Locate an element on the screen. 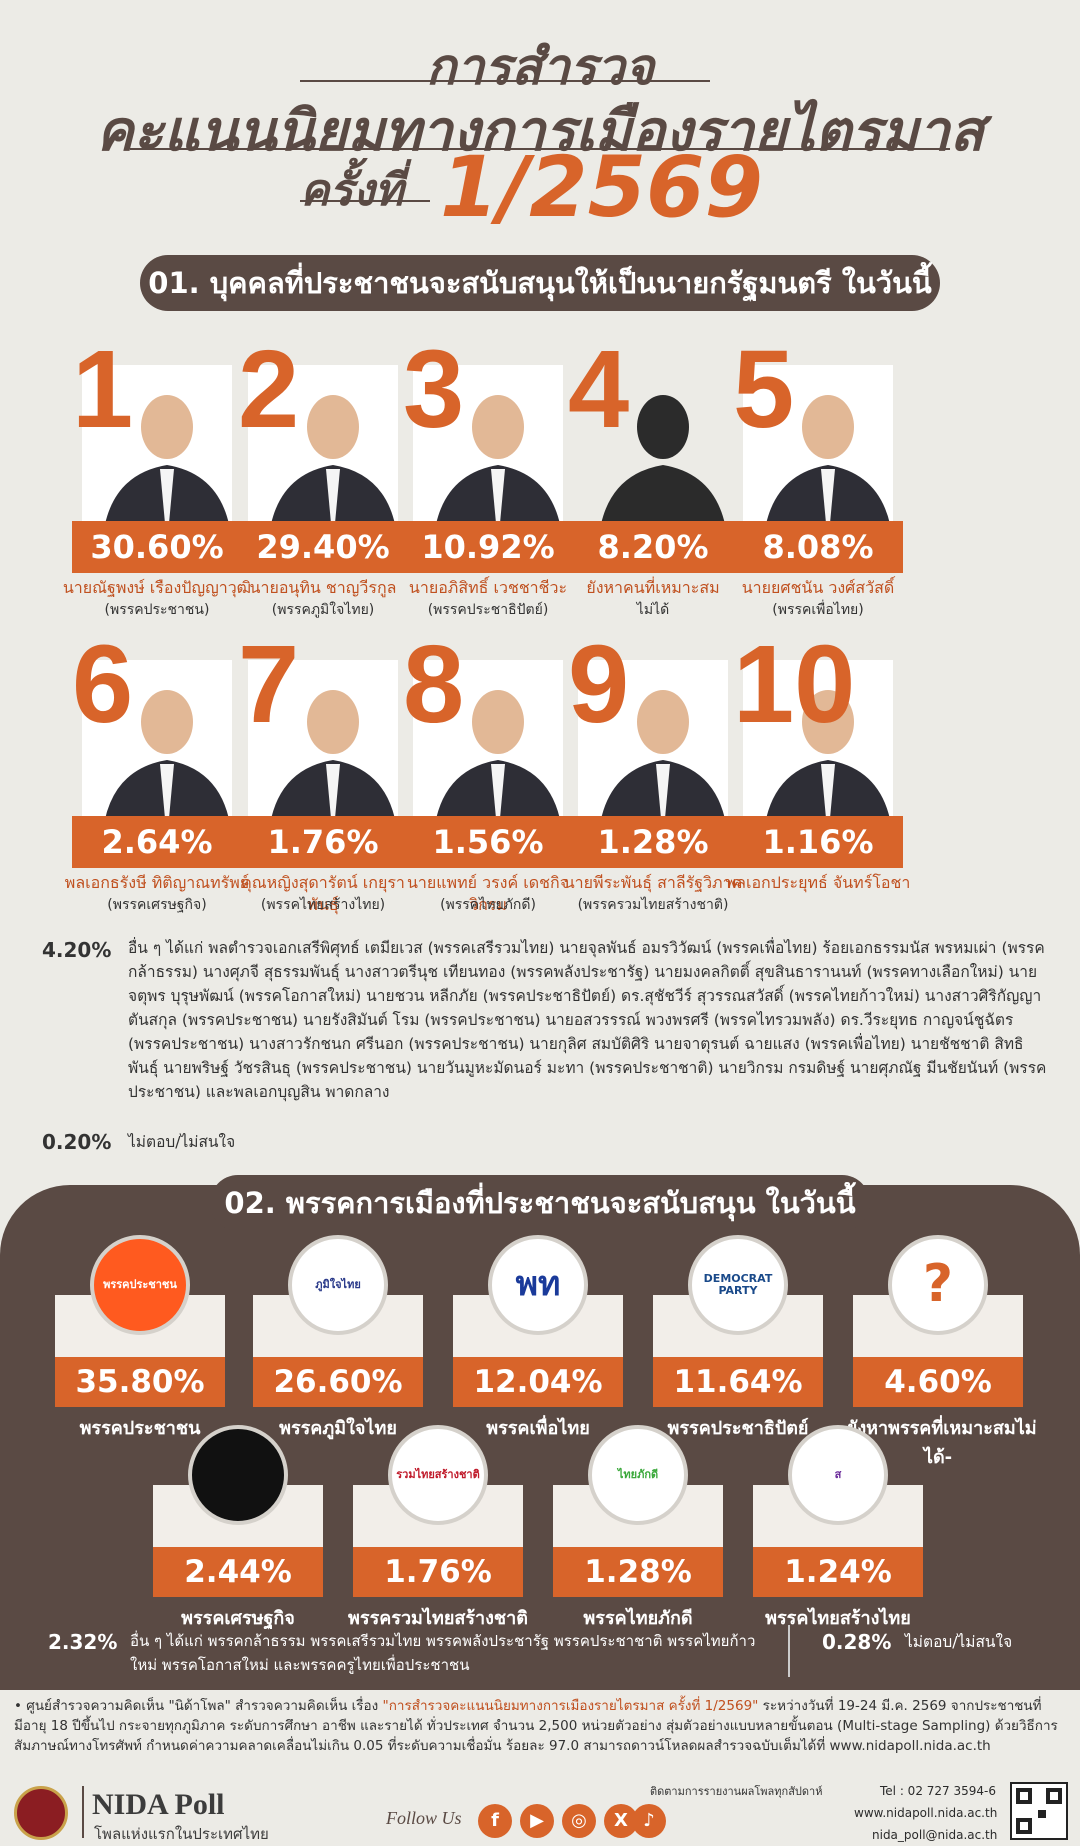  candidate-name: นายณัฐพงษ์ เรืองปัญญาวุฒิ is located at coordinates (157, 587).